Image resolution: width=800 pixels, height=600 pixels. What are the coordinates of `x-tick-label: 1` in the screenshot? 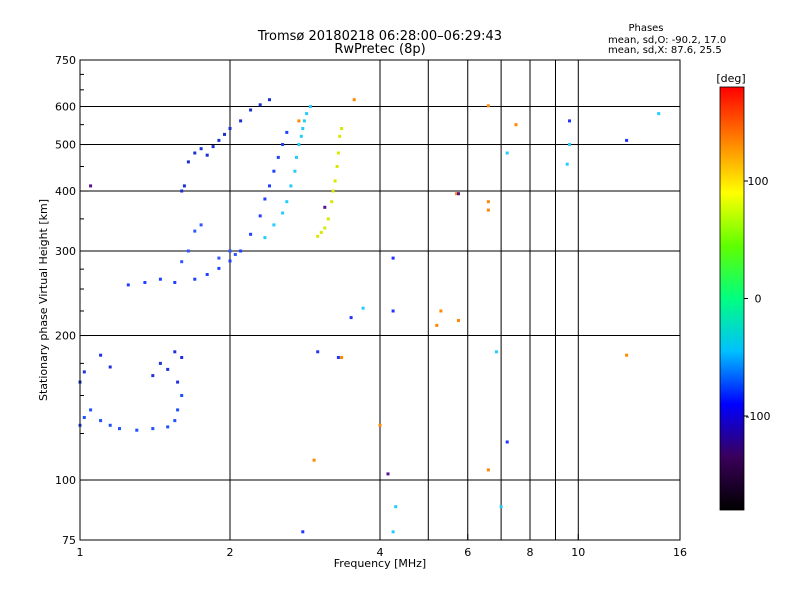 It's located at (80, 552).